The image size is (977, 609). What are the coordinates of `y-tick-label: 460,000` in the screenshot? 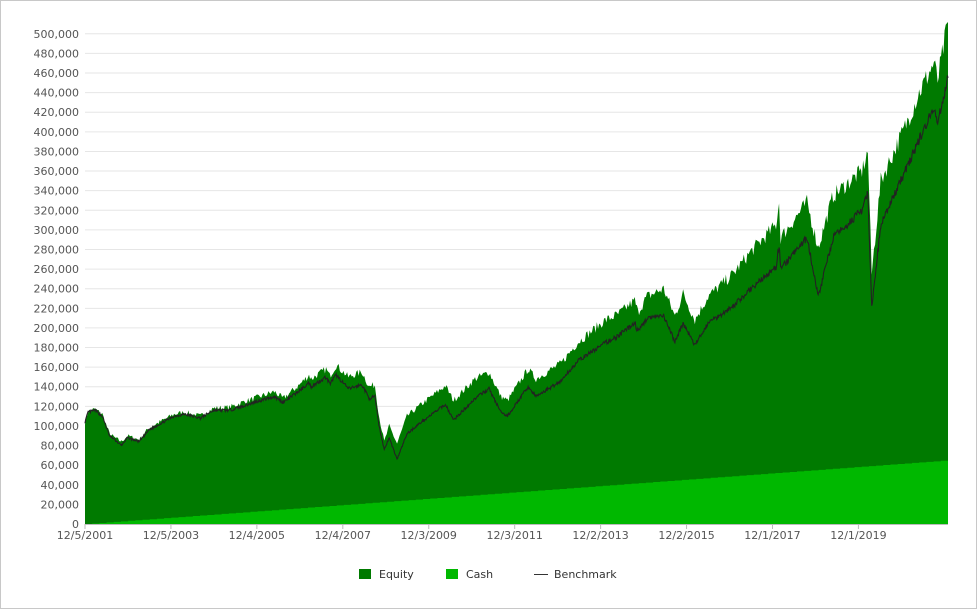 It's located at (57, 73).